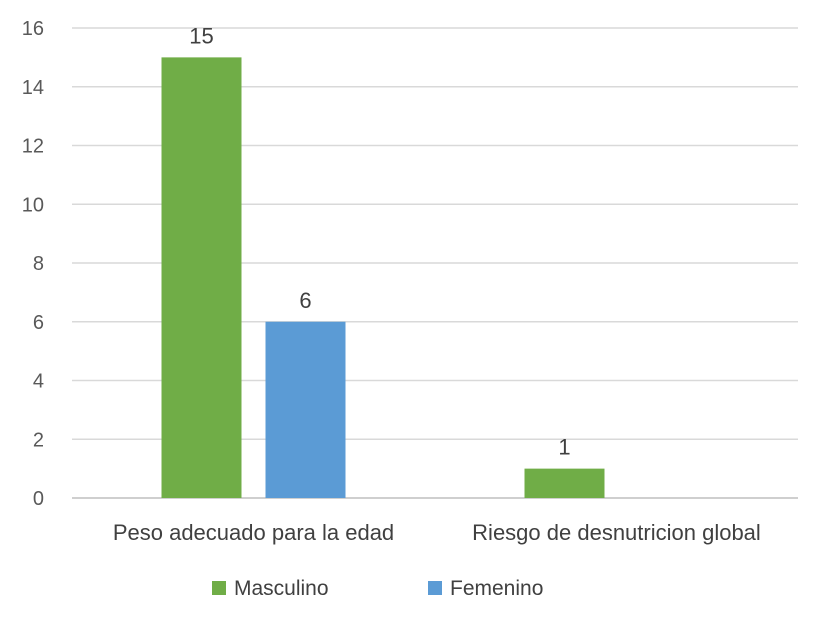 The width and height of the screenshot is (836, 617). I want to click on y-axis-ticks: 0 2 4 6 8 10 12 14 16, so click(33, 264).